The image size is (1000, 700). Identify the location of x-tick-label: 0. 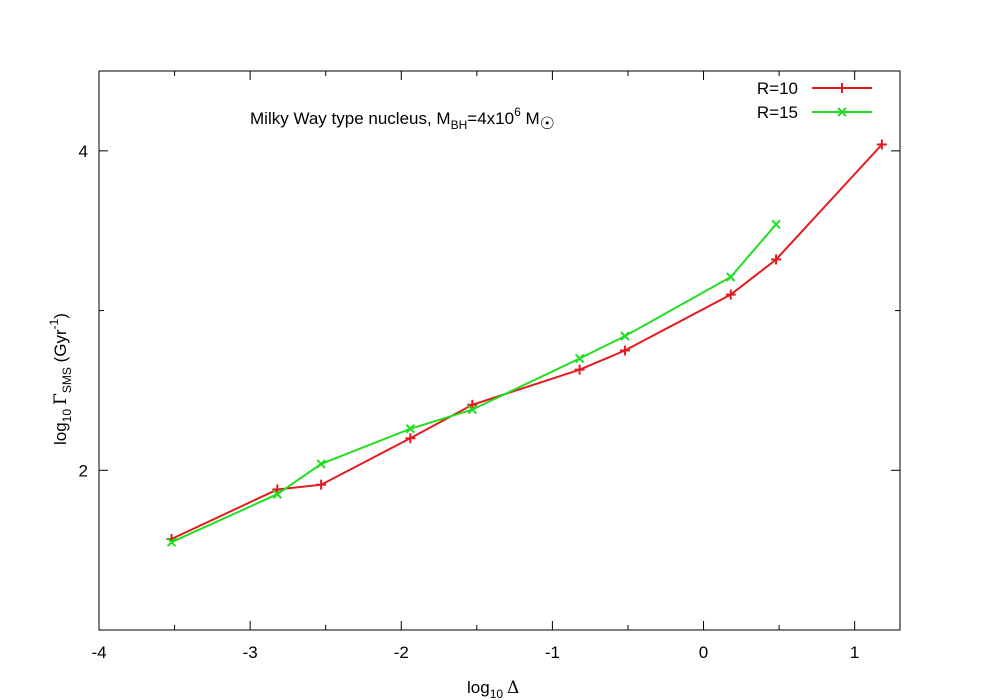
(703, 652).